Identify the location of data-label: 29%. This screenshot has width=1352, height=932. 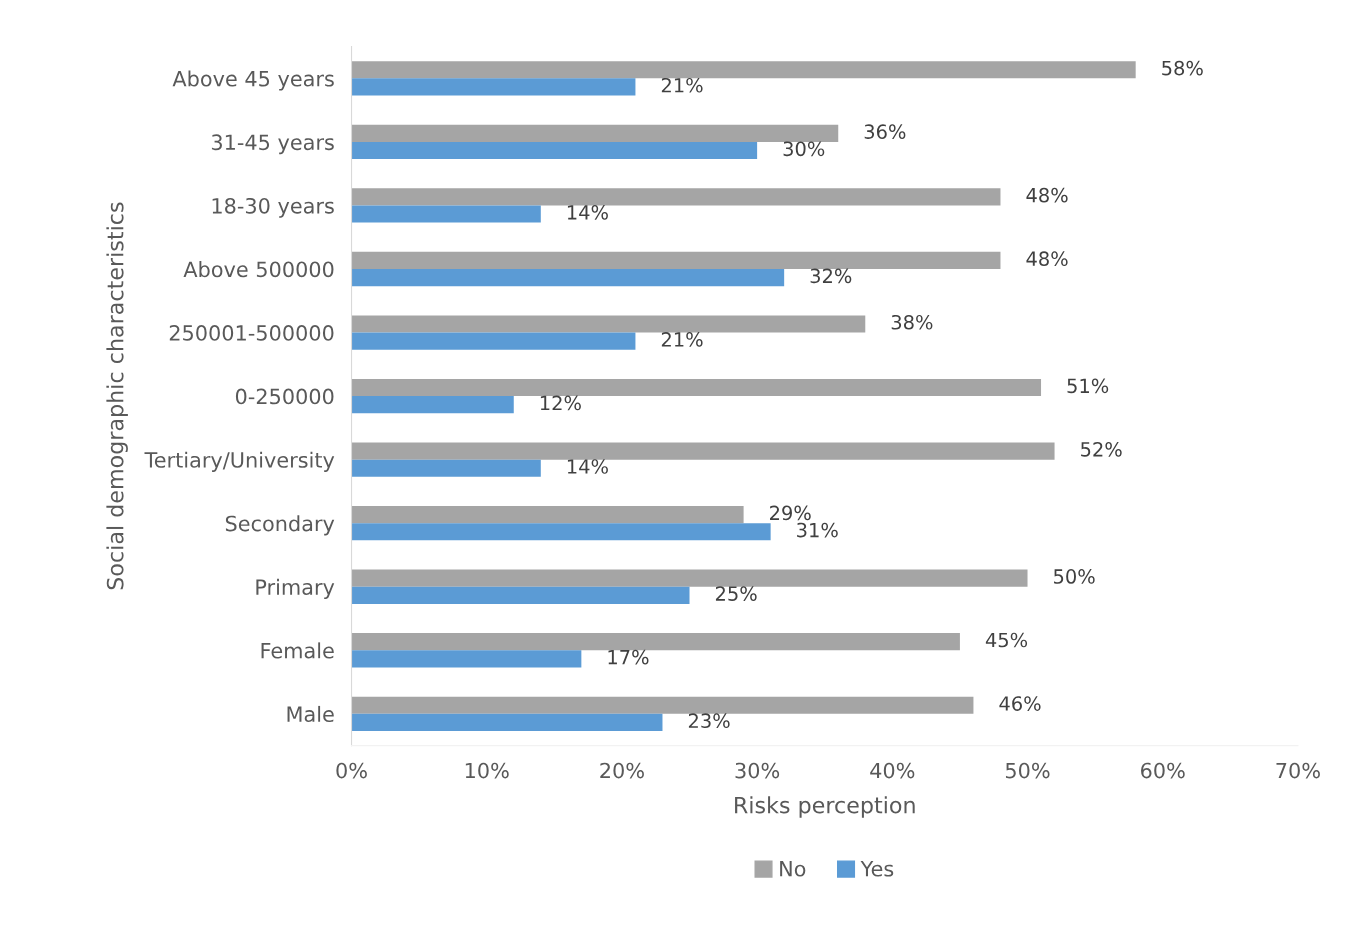
(790, 513).